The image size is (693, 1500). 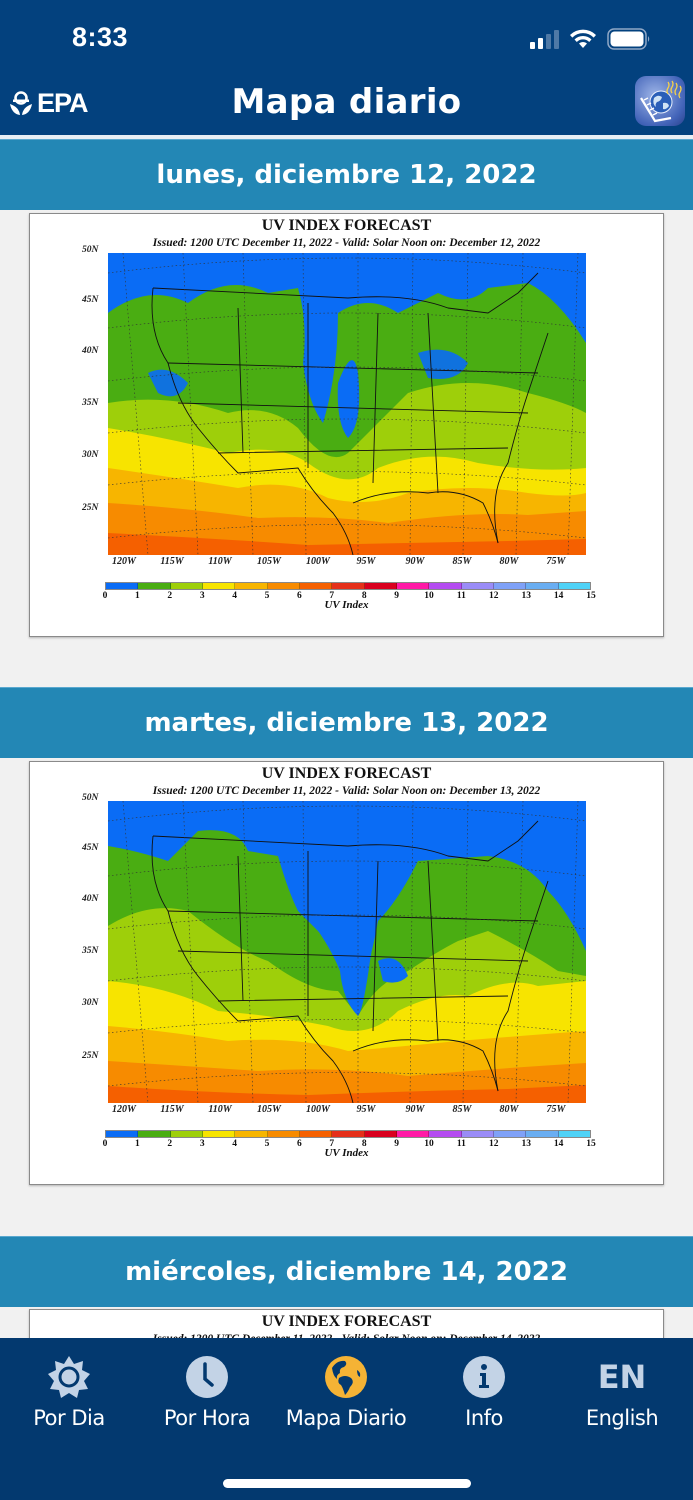 What do you see at coordinates (69, 1418) in the screenshot?
I see `tab-label: Por Dia` at bounding box center [69, 1418].